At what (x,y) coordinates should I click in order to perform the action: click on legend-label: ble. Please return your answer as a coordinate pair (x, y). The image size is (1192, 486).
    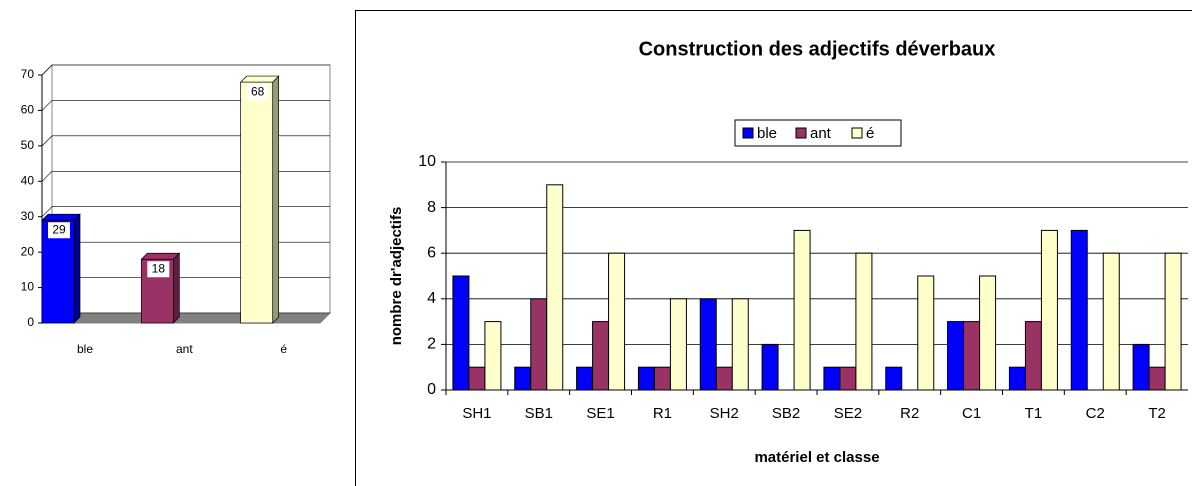
    Looking at the image, I should click on (767, 133).